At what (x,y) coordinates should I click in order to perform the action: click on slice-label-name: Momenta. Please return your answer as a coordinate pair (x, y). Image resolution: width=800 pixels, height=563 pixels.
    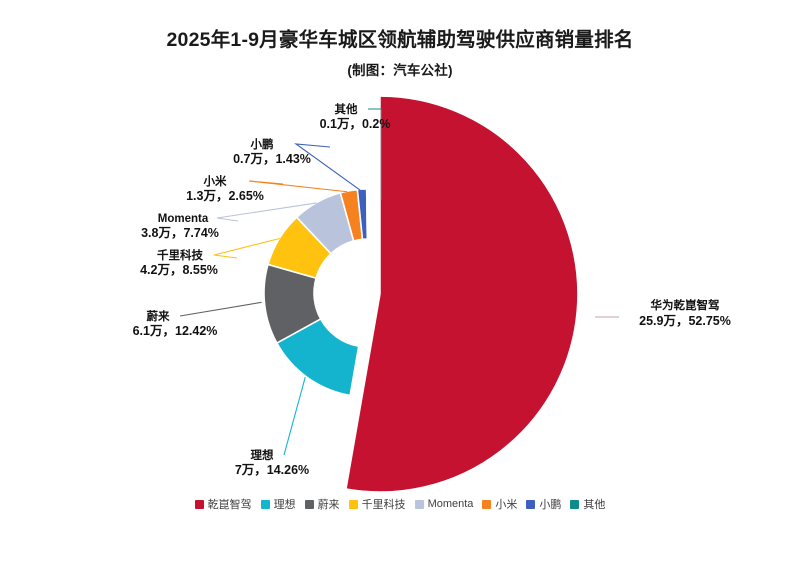
    Looking at the image, I should click on (183, 219).